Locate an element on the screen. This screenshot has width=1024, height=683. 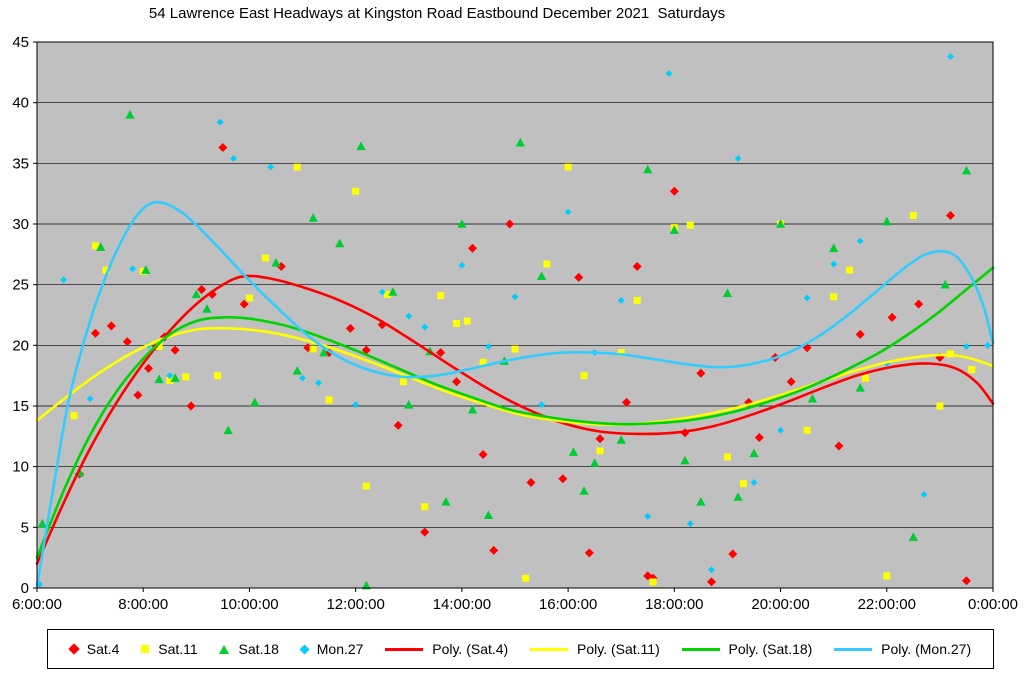
polymon27-marker-icon is located at coordinates (853, 649).